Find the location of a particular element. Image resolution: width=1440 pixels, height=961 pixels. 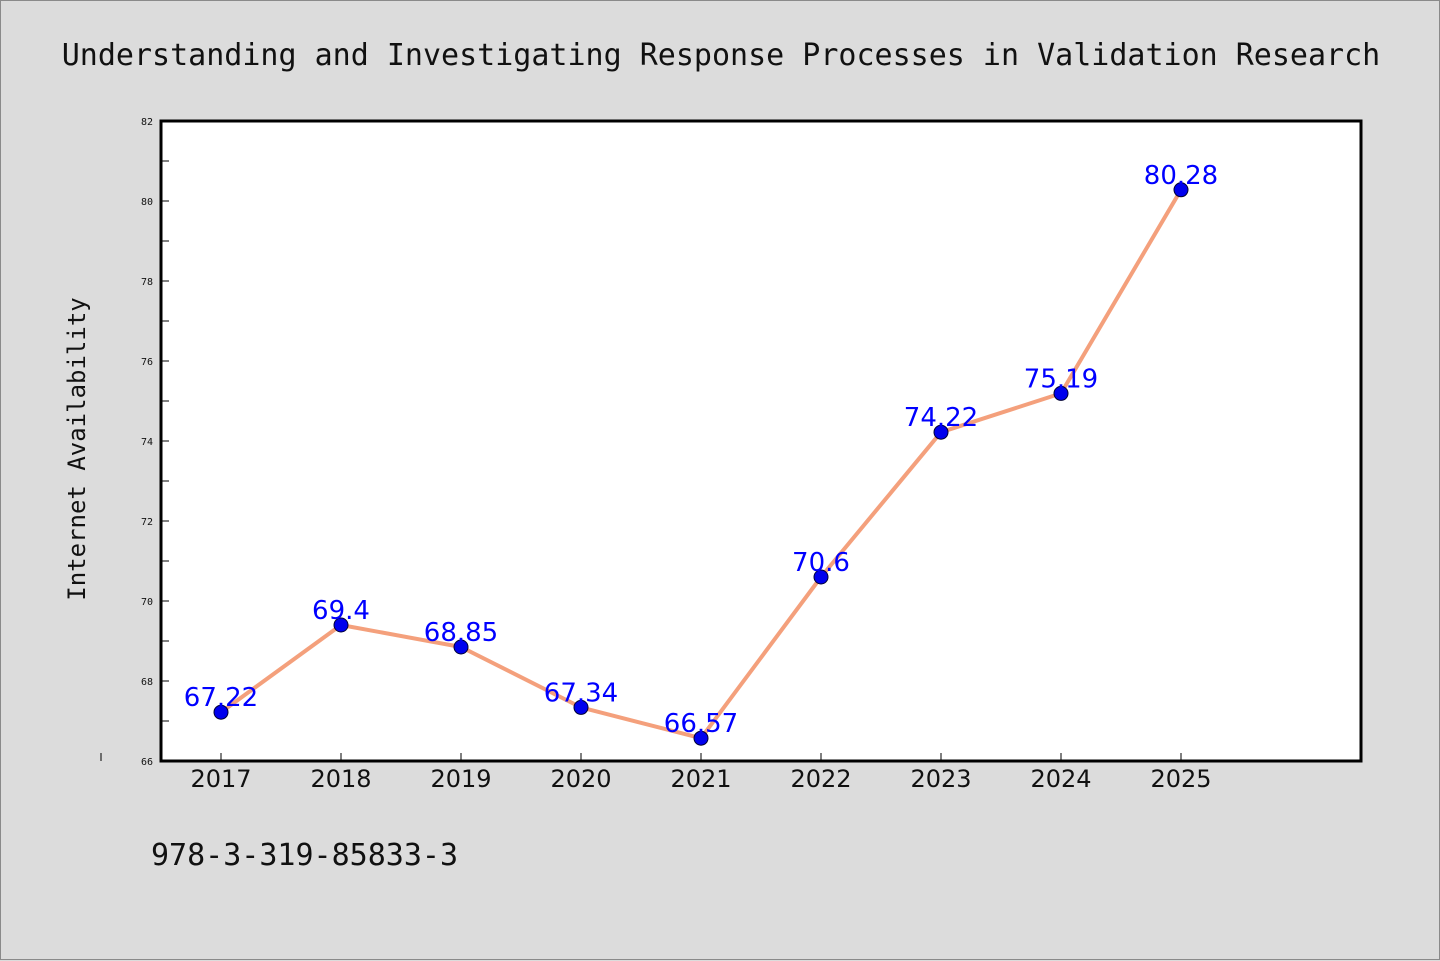

data-label: 69.4 is located at coordinates (341, 611).